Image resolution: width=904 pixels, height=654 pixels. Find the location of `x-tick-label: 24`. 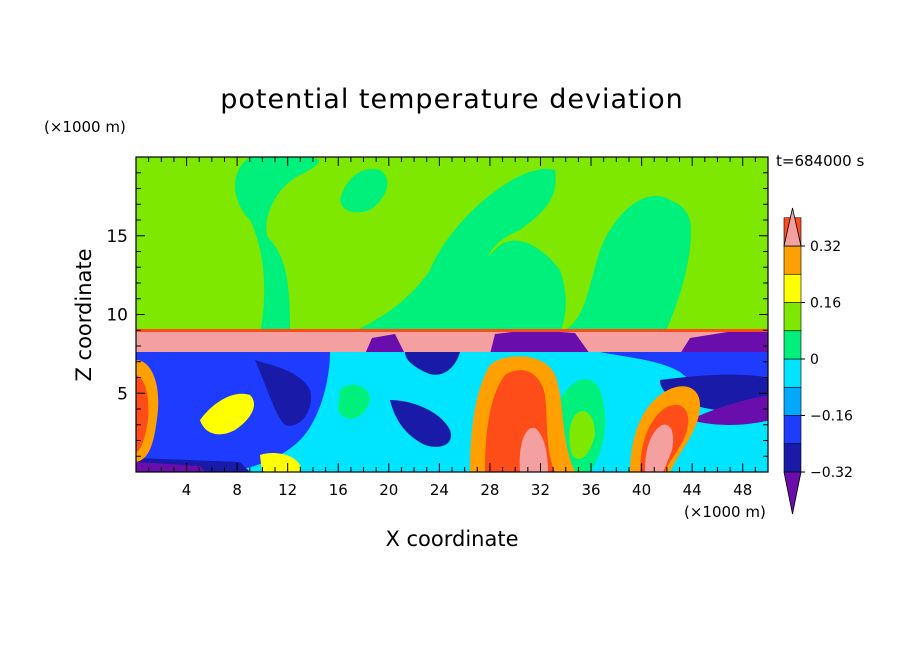

x-tick-label: 24 is located at coordinates (439, 490).